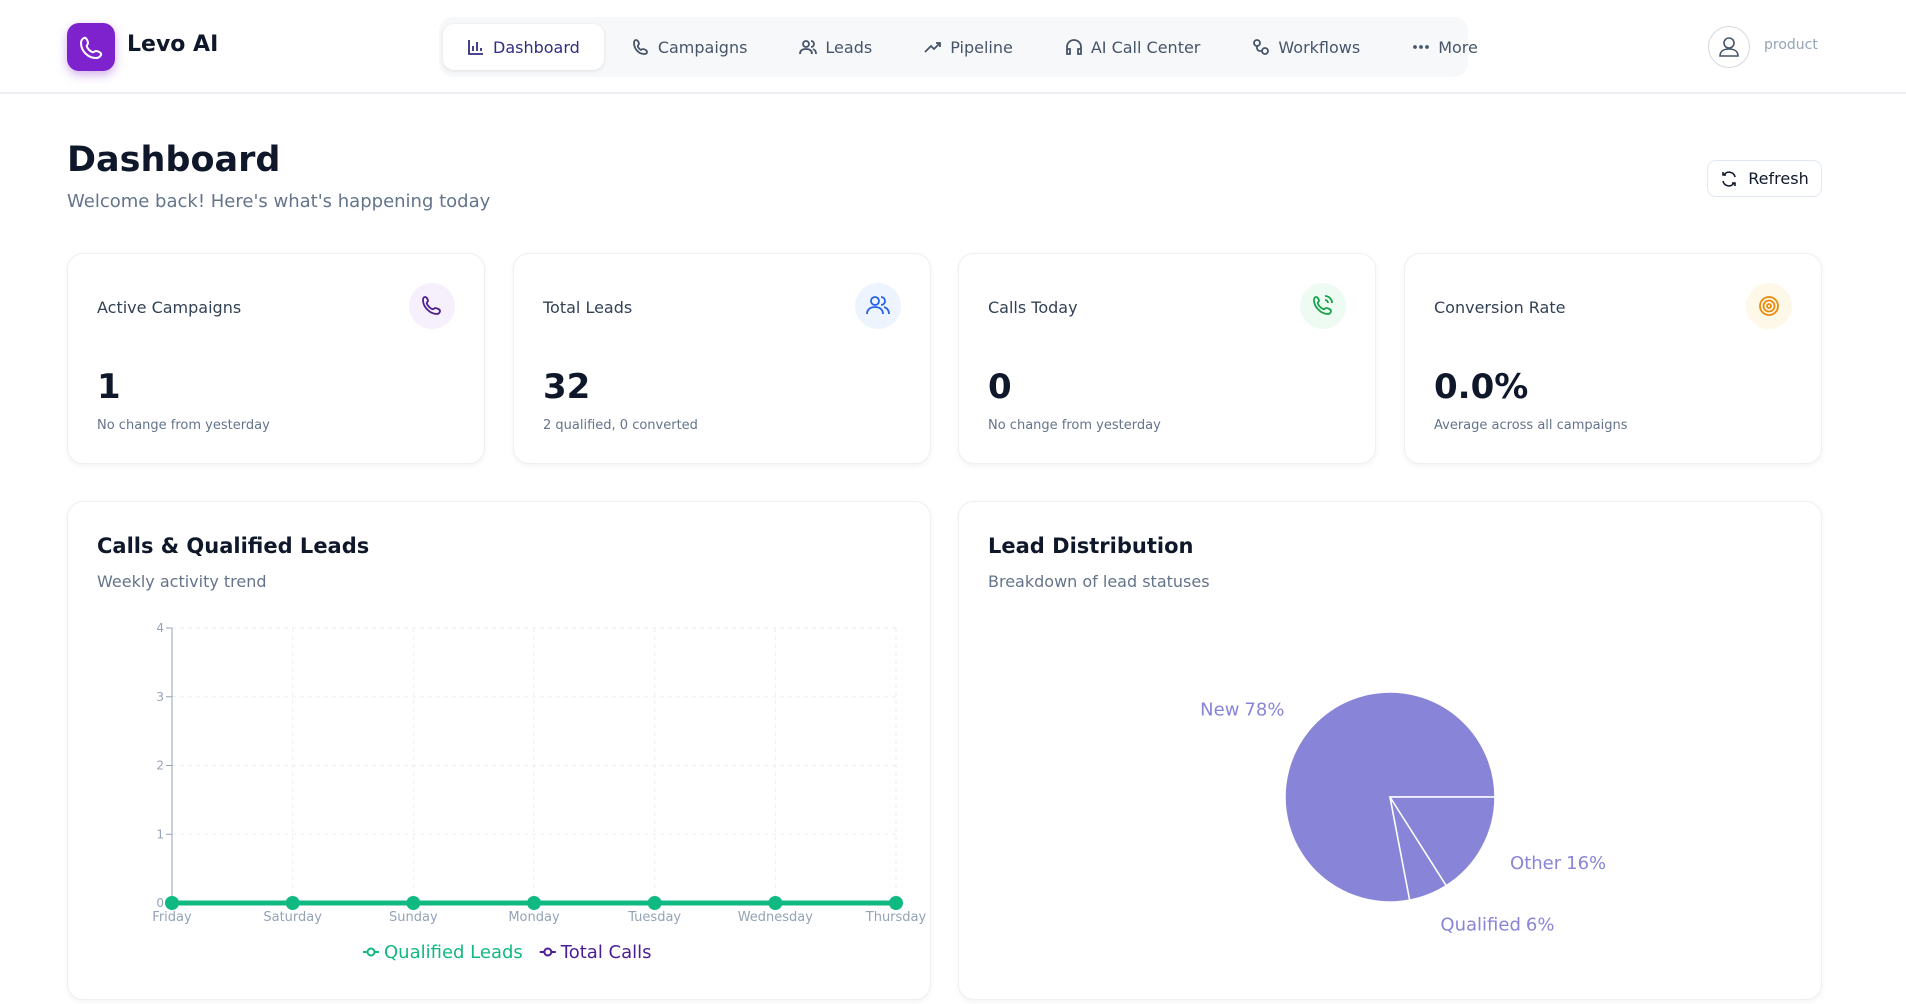 The image size is (1906, 1004). I want to click on nav-item: Leads, so click(835, 47).